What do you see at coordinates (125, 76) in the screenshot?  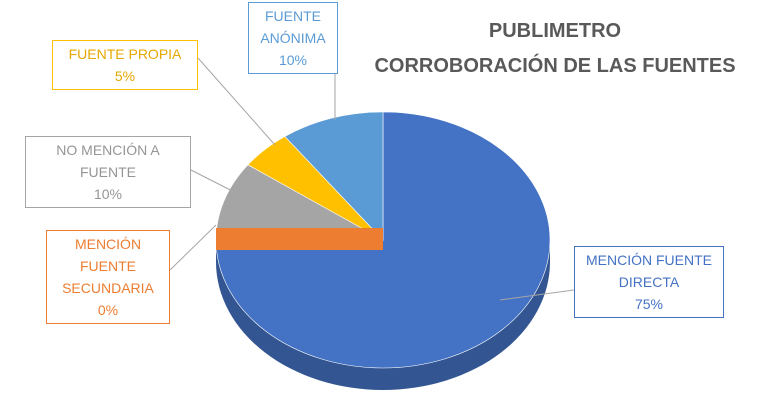 I see `value-label: 5%` at bounding box center [125, 76].